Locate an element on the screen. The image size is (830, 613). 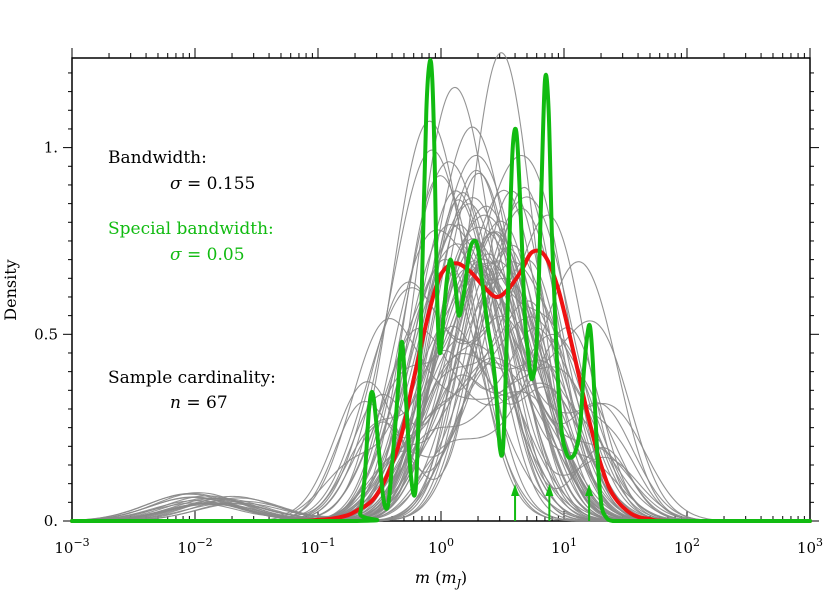
bandwidth-value: σ = 0.155 is located at coordinates (212, 184).